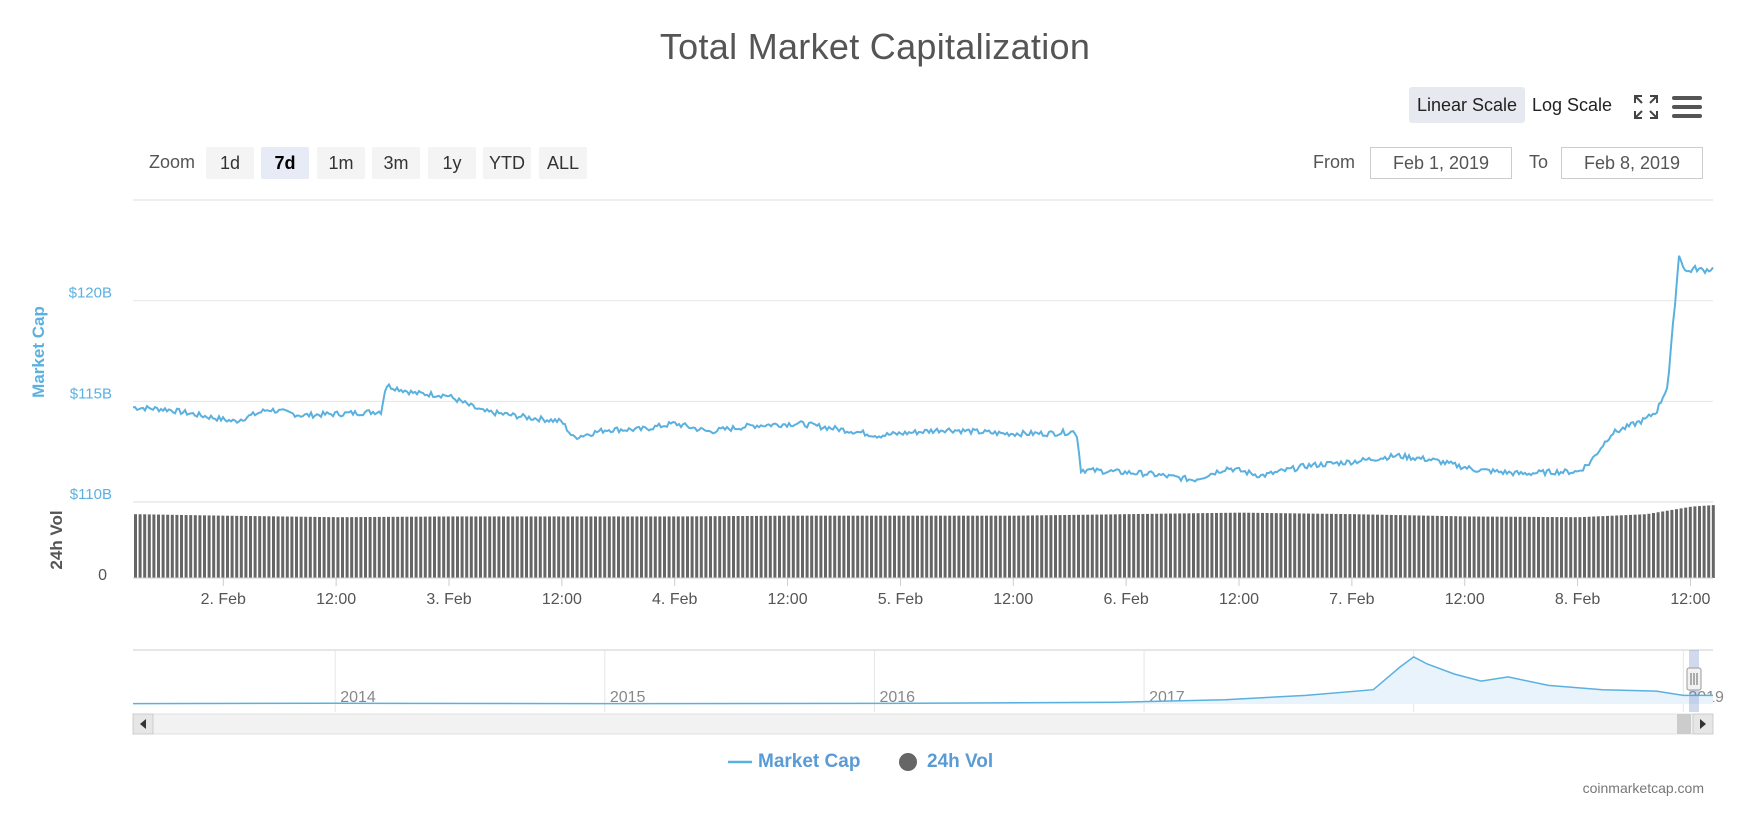 This screenshot has height=814, width=1750. I want to click on linear-scale-button: Linear Scale, so click(1467, 105).